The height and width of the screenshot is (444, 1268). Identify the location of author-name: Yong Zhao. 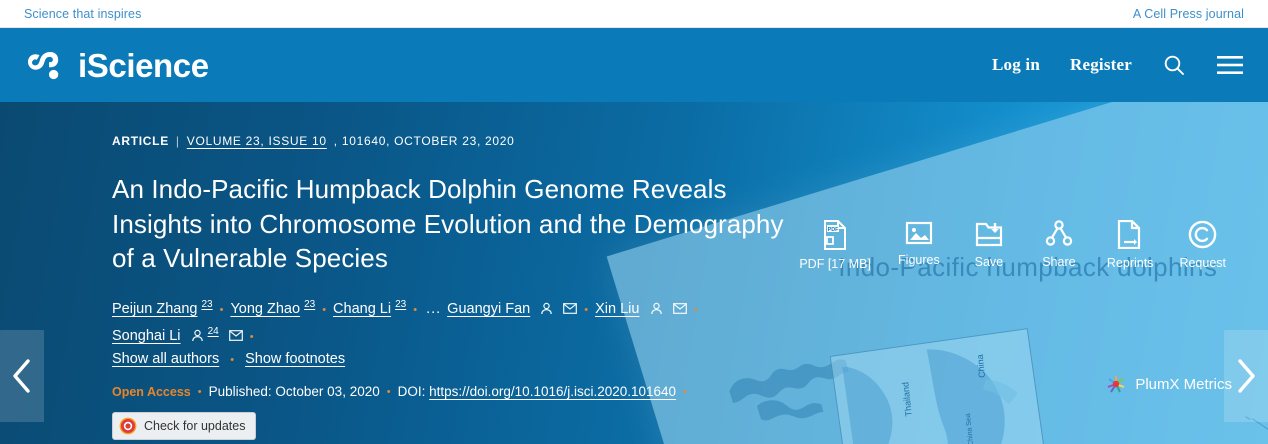
(265, 308).